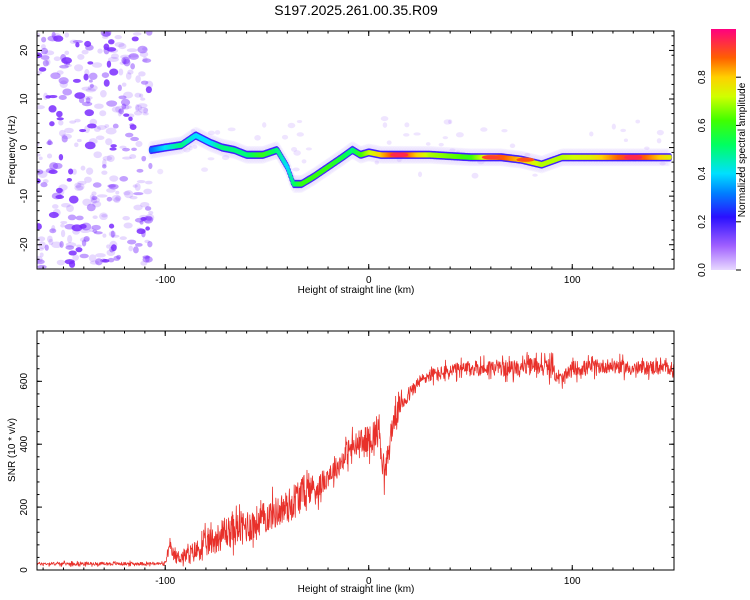 Image resolution: width=750 pixels, height=600 pixels. I want to click on x-tick-label: 100, so click(572, 280).